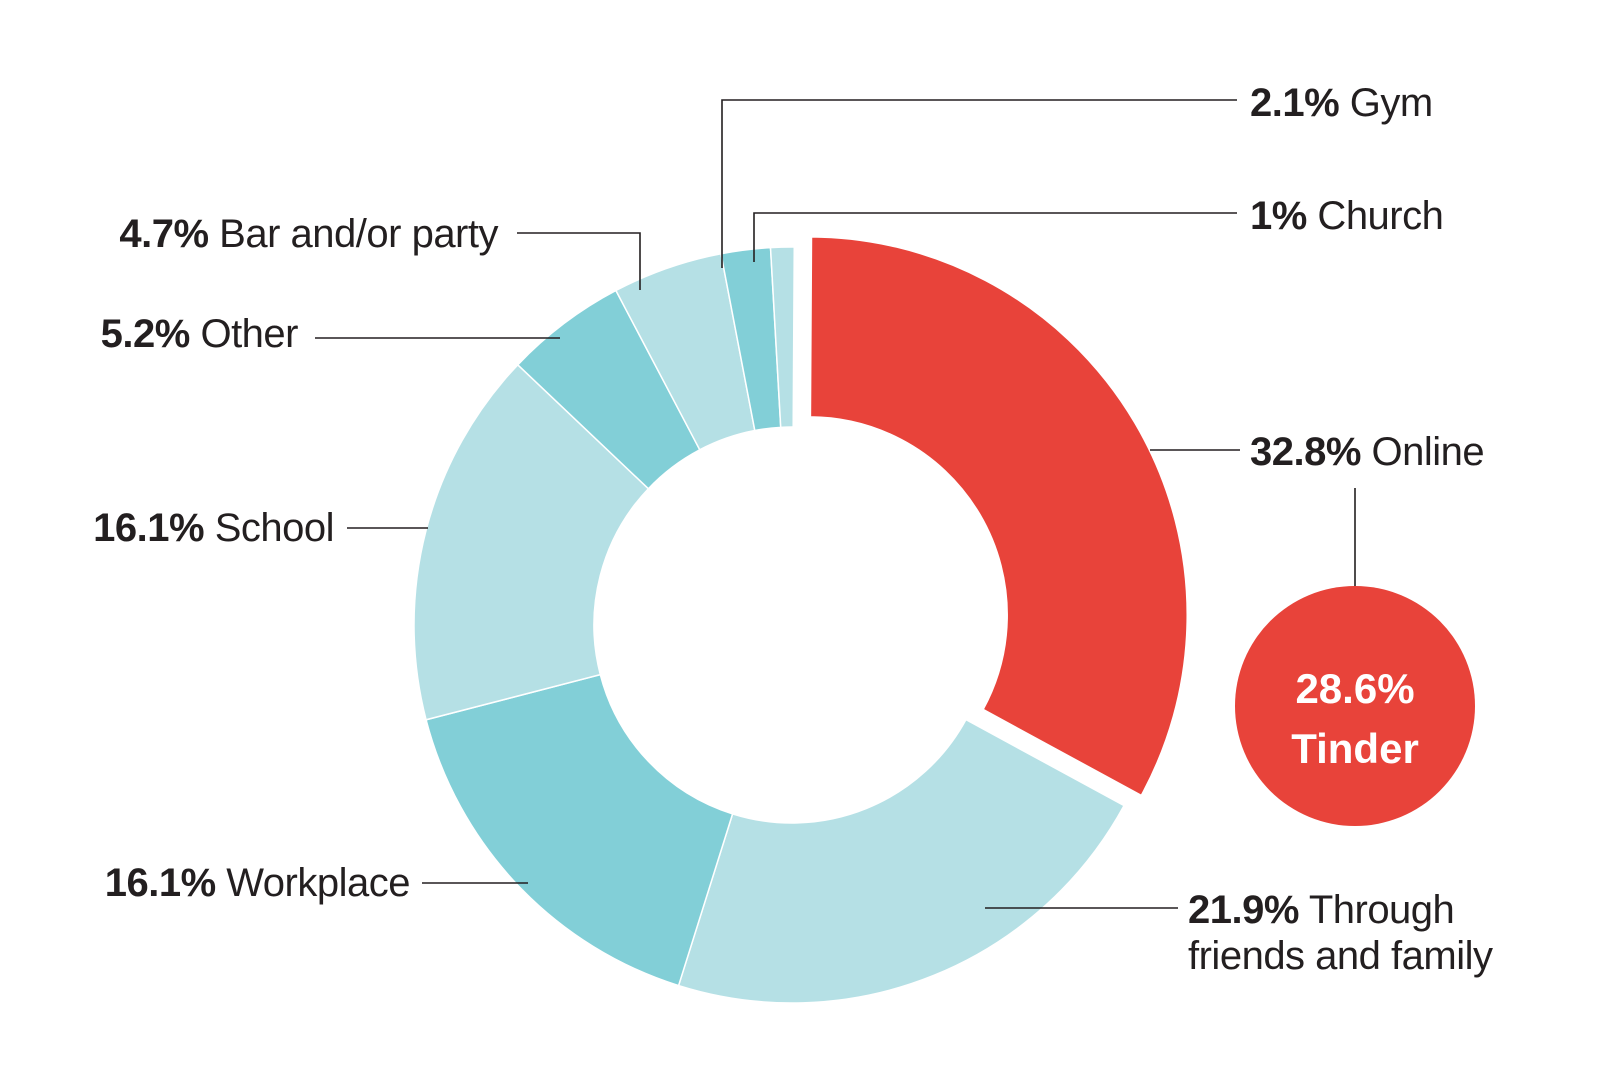  I want to click on label-name-church: Church, so click(1375, 216).